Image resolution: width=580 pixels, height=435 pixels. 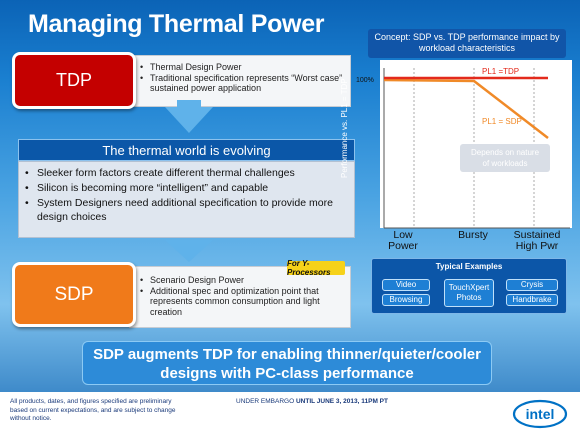 I want to click on depends-line-1: Depends on nature, so click(x=505, y=152).